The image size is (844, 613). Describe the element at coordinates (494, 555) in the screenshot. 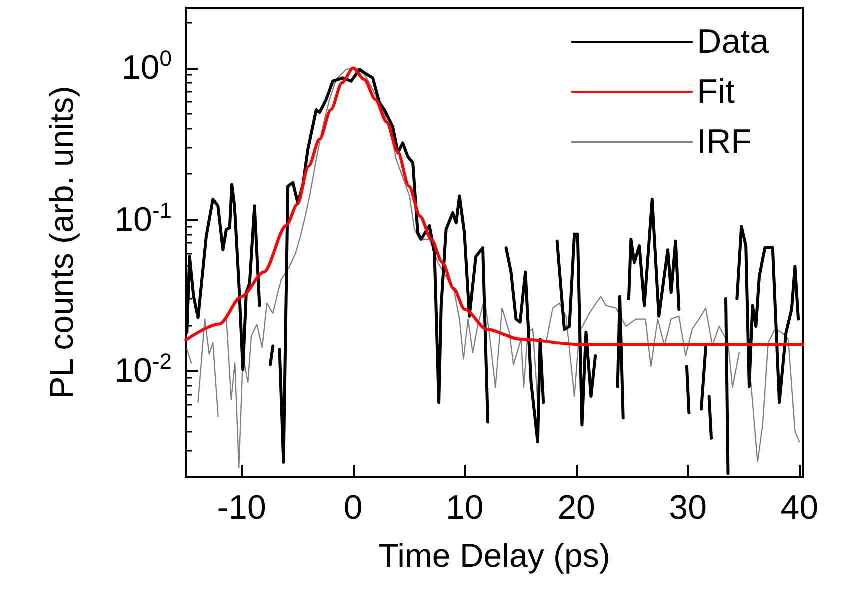

I see `x-axis-title: Time Delay (ps)` at that location.